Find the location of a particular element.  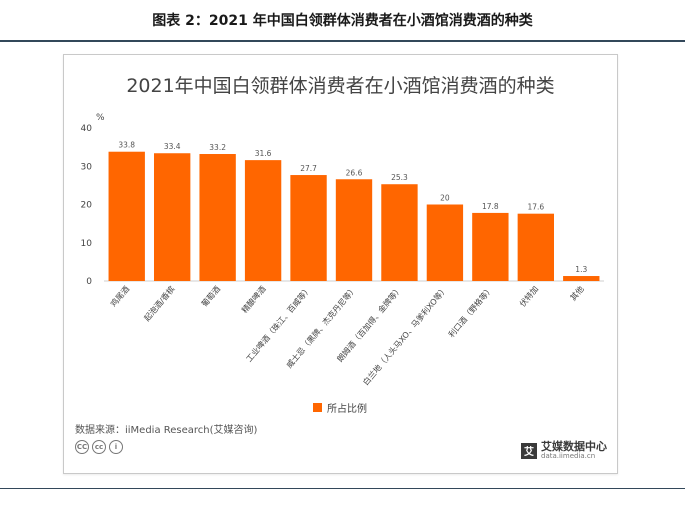

x-category-label: 起泡酒/香槟 is located at coordinates (159, 303).